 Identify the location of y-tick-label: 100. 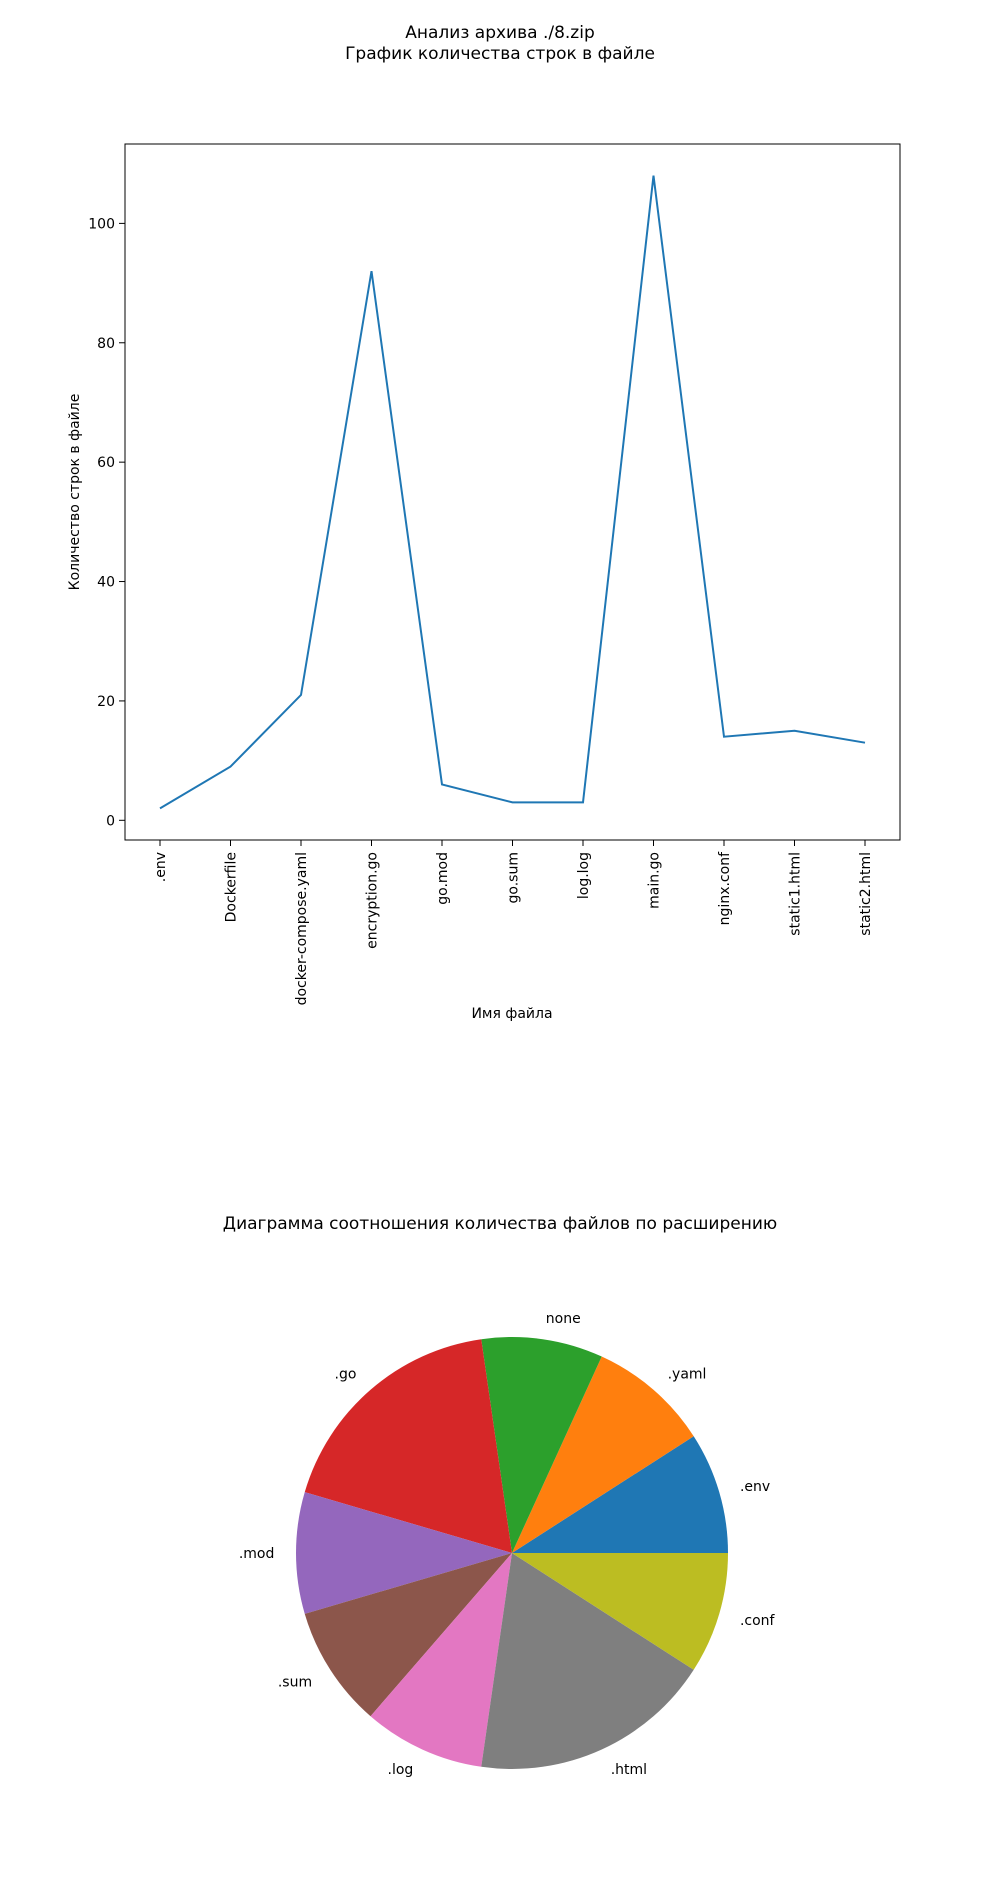
(101, 224).